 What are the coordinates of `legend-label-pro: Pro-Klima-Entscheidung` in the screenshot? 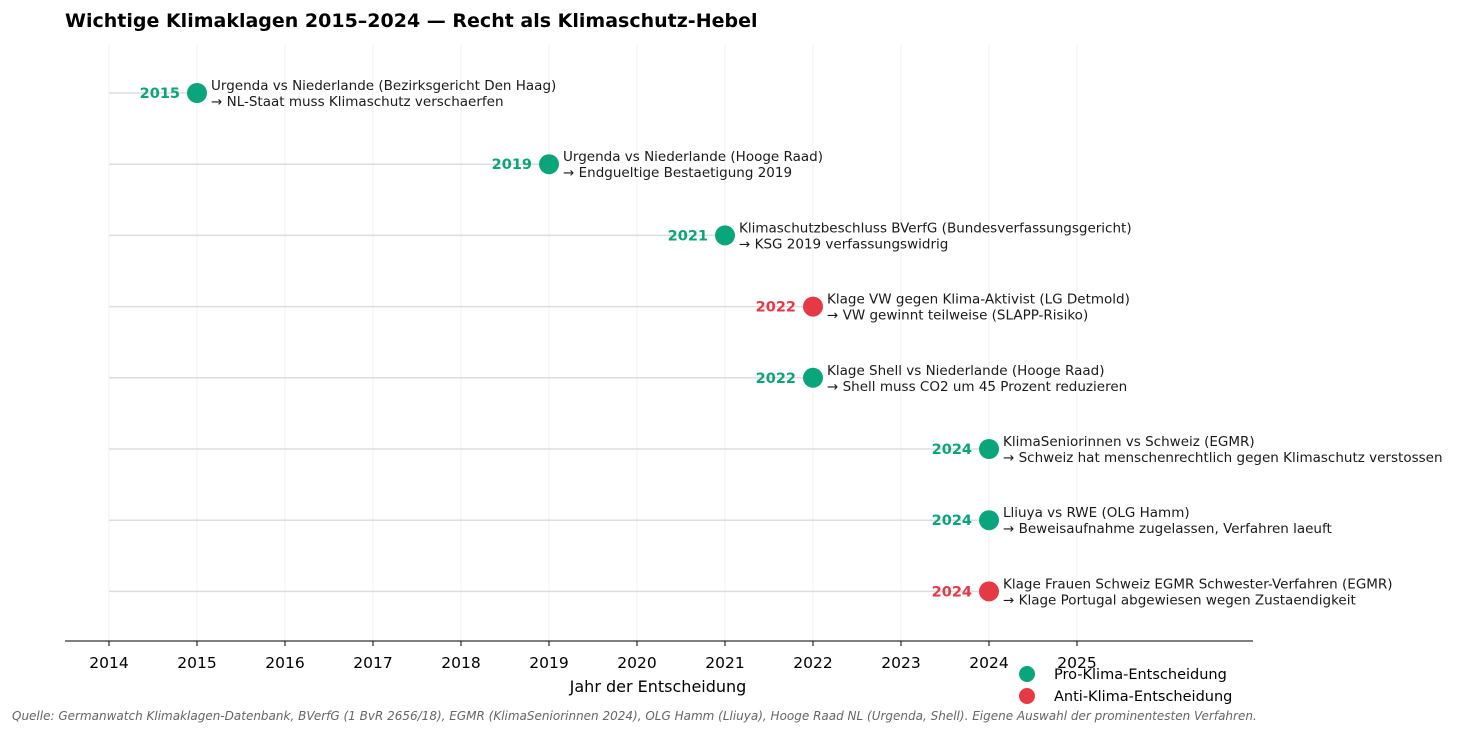 It's located at (1140, 675).